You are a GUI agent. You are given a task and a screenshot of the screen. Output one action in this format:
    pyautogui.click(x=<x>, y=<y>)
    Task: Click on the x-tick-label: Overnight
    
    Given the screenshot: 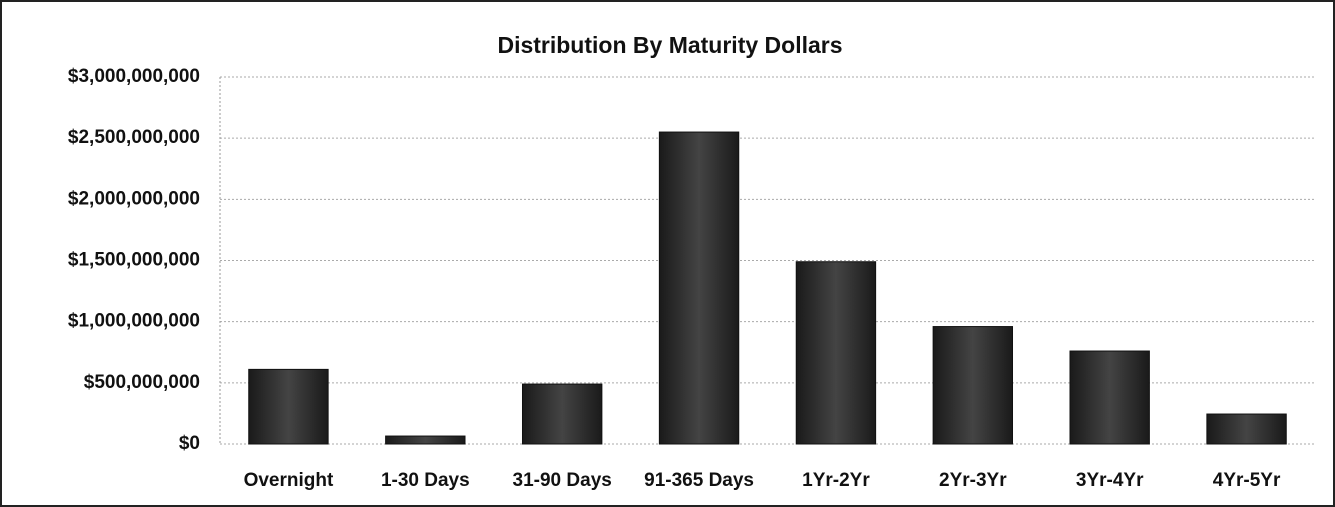 What is the action you would take?
    pyautogui.click(x=289, y=480)
    